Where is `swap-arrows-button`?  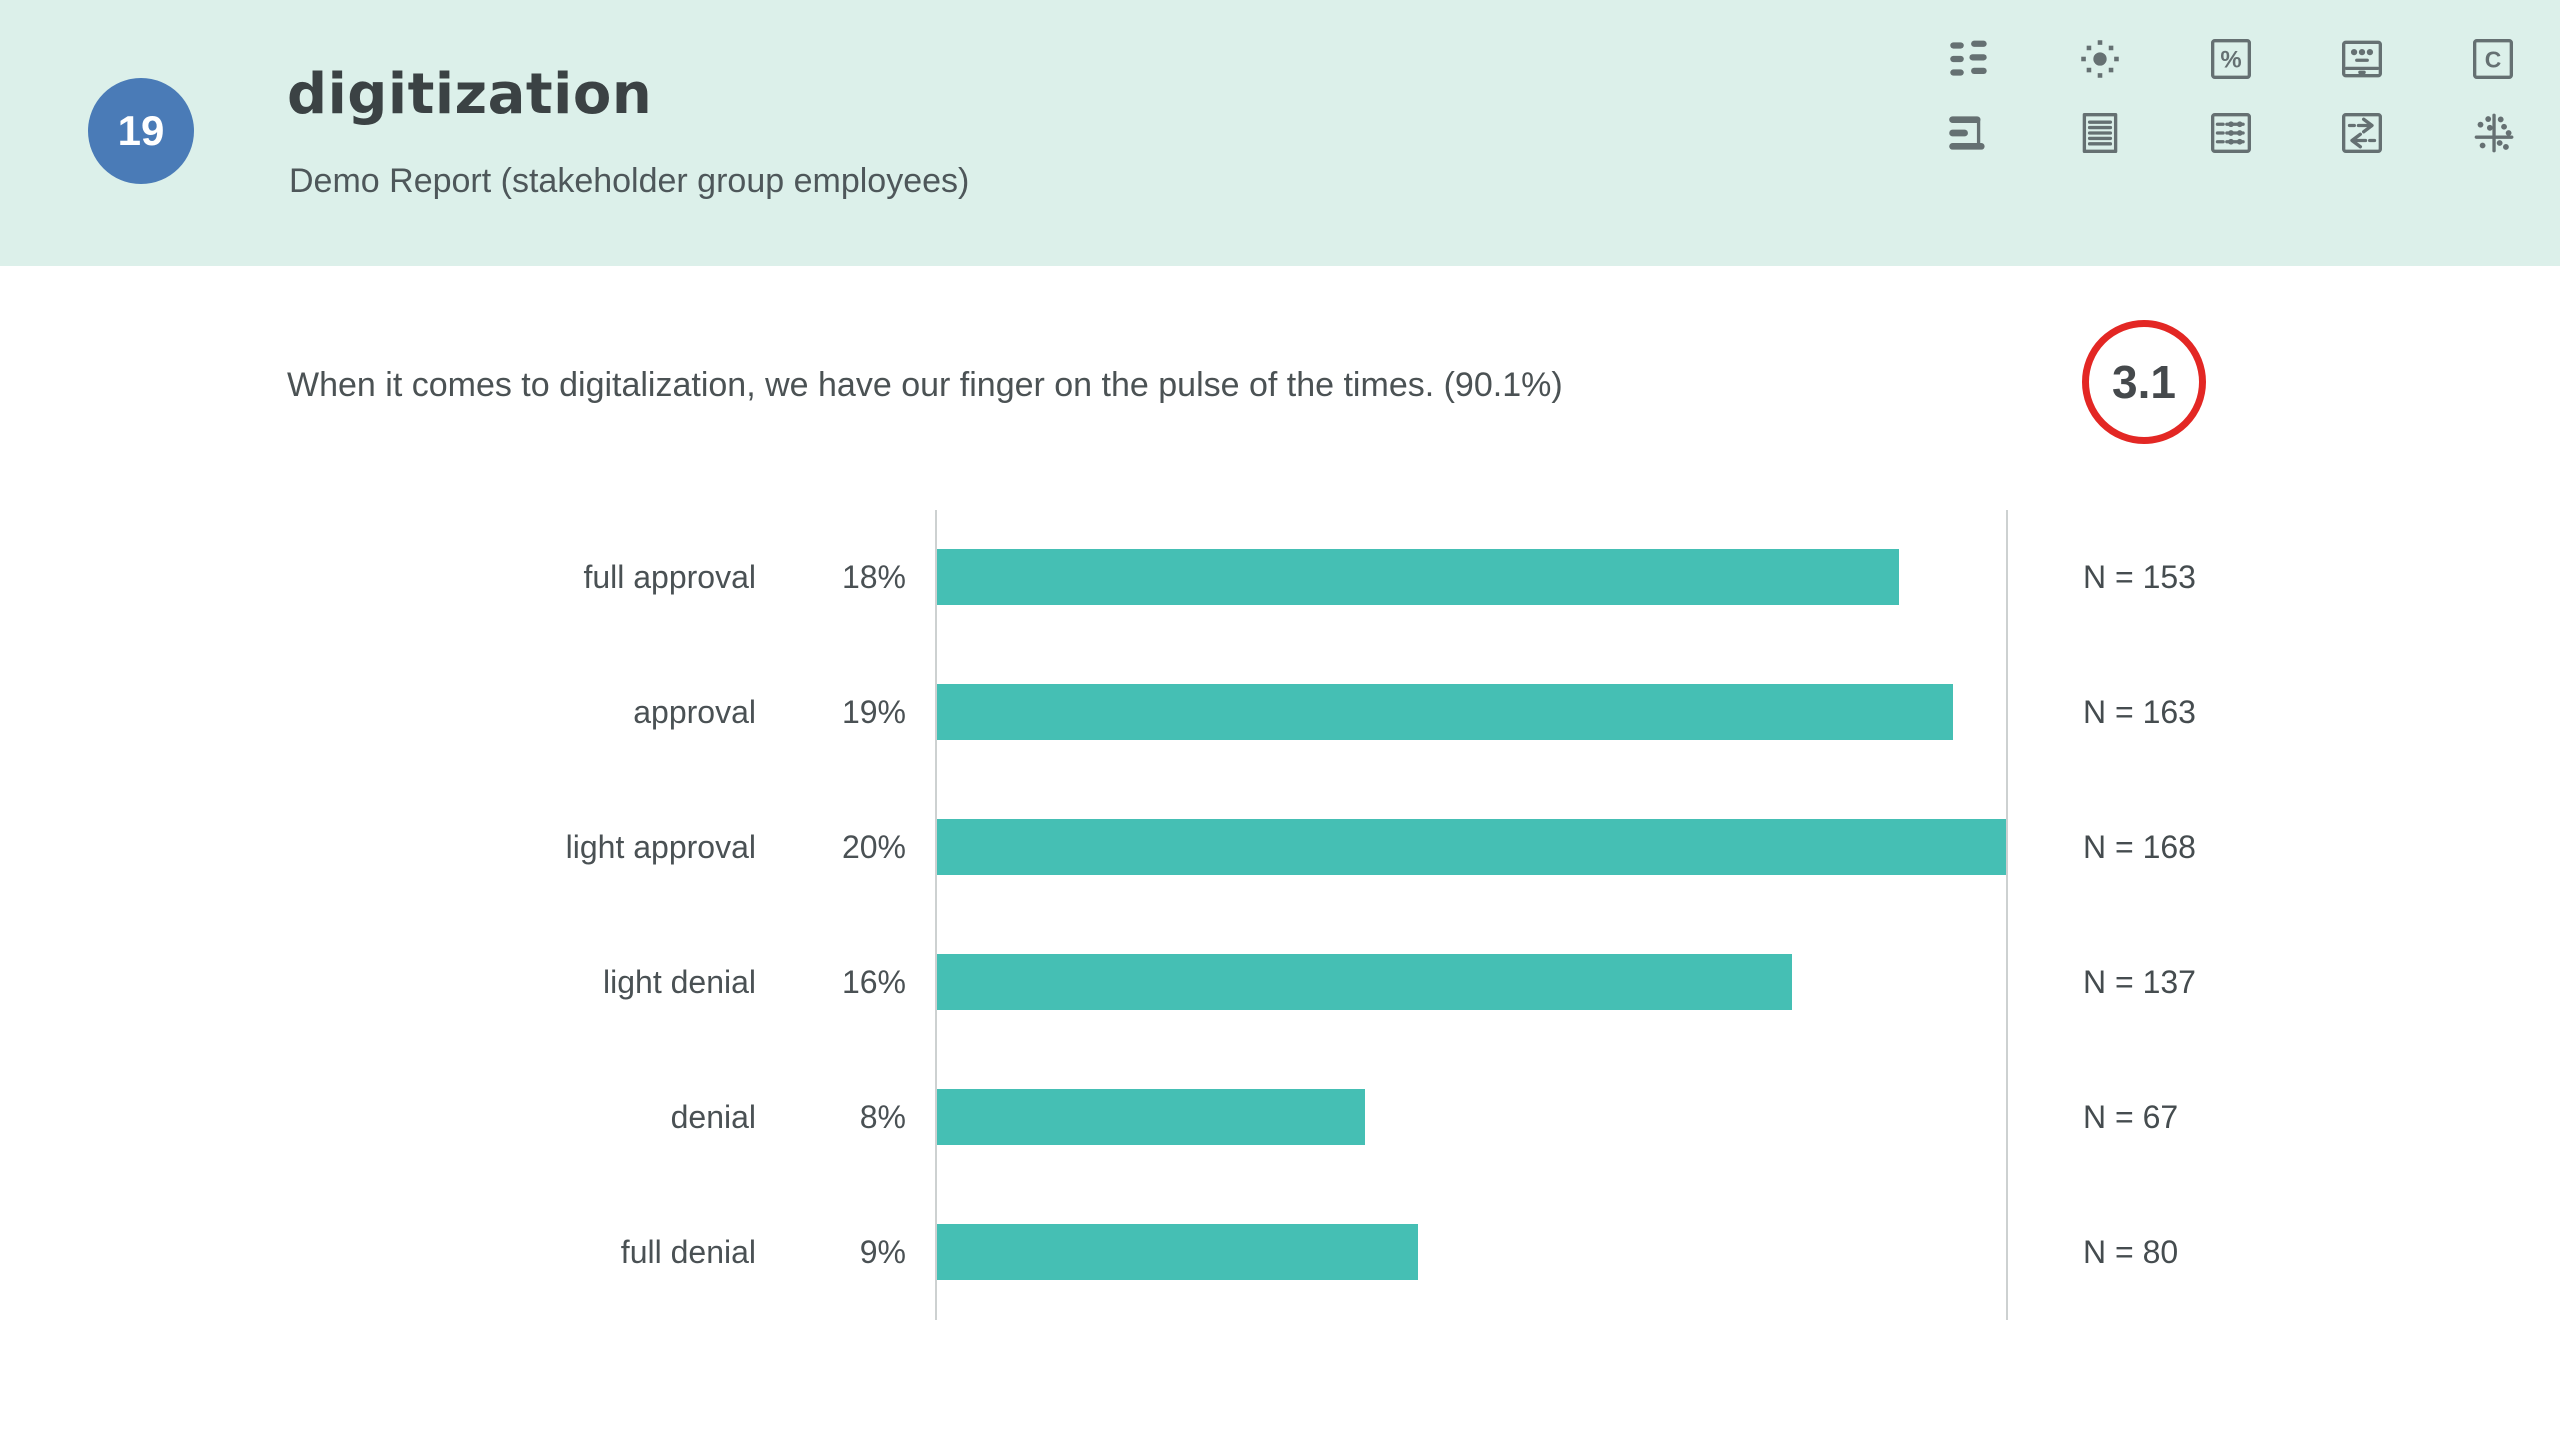 swap-arrows-button is located at coordinates (2362, 133).